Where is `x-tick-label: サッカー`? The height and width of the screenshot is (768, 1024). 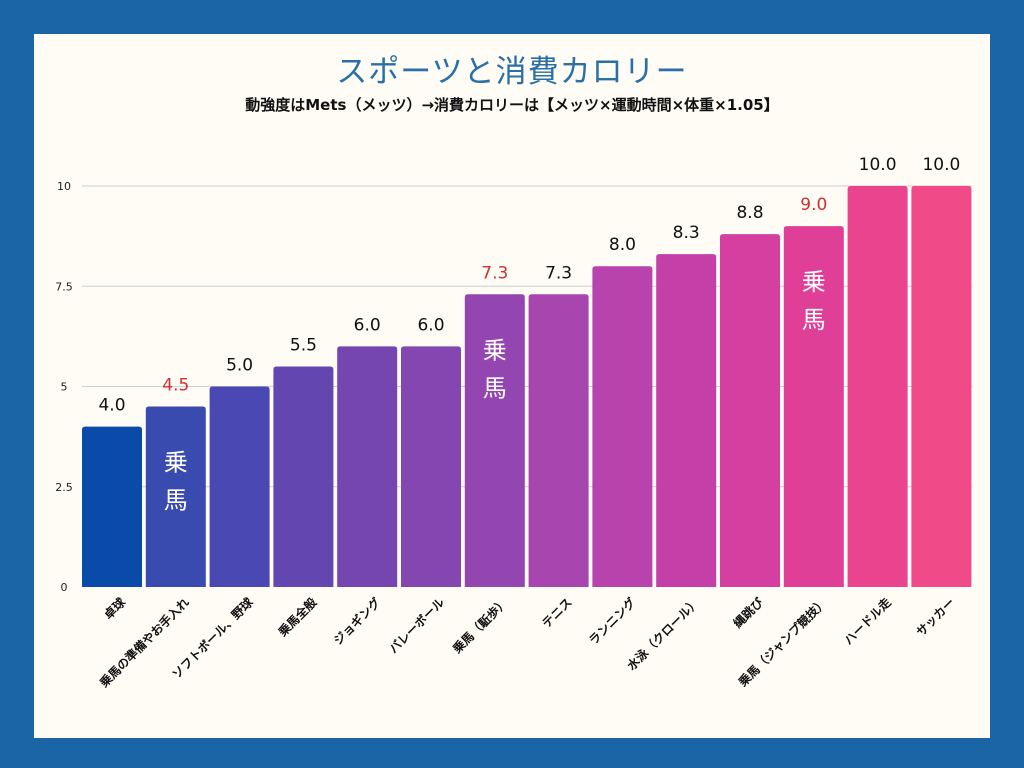 x-tick-label: サッカー is located at coordinates (936, 617).